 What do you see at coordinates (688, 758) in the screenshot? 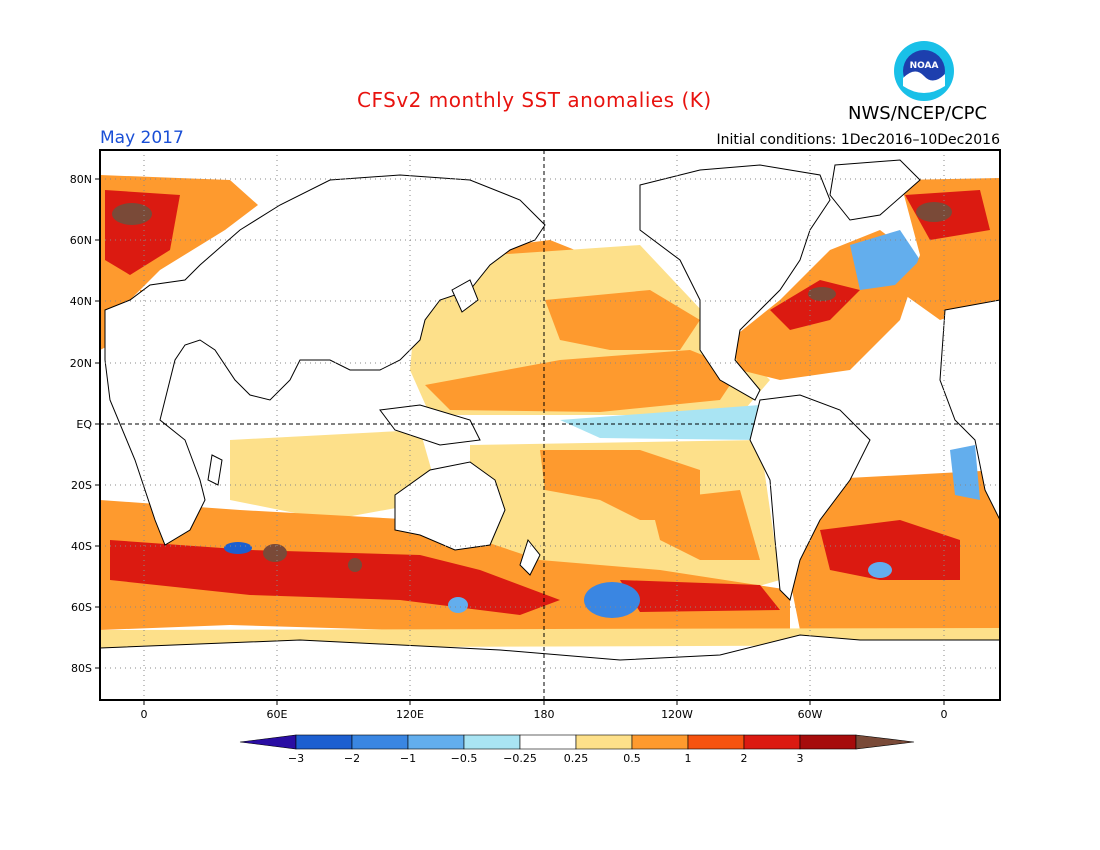
I see `colorbar-label: 1` at bounding box center [688, 758].